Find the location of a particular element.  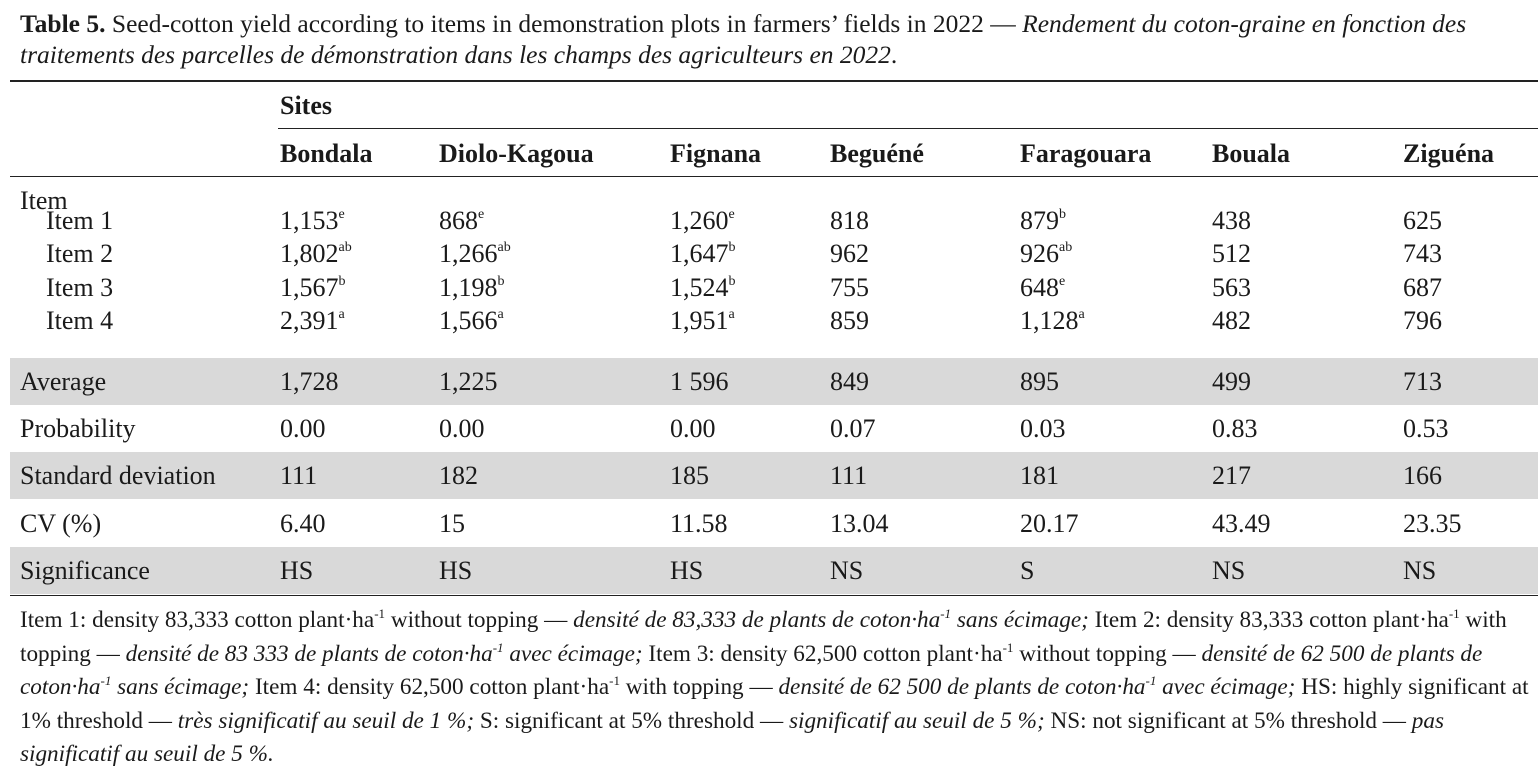

table-cell: 849 is located at coordinates (849, 381).